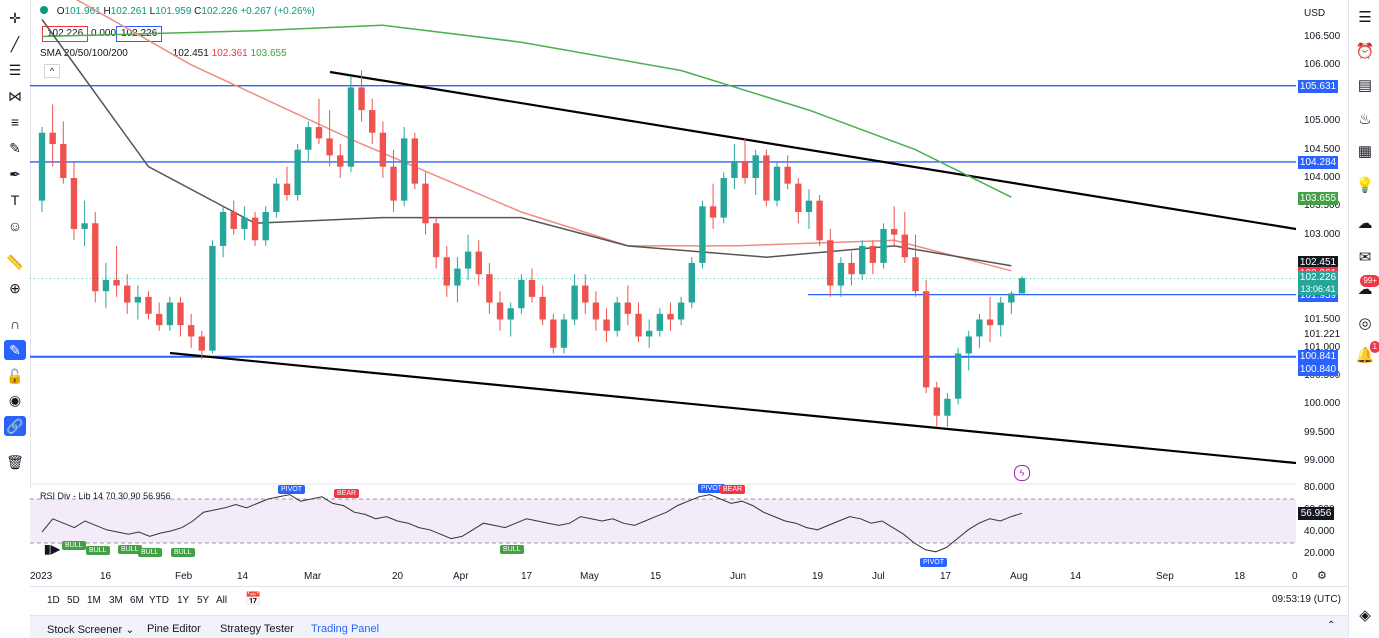  What do you see at coordinates (1295, 576) in the screenshot?
I see `time-tick-label: 0` at bounding box center [1295, 576].